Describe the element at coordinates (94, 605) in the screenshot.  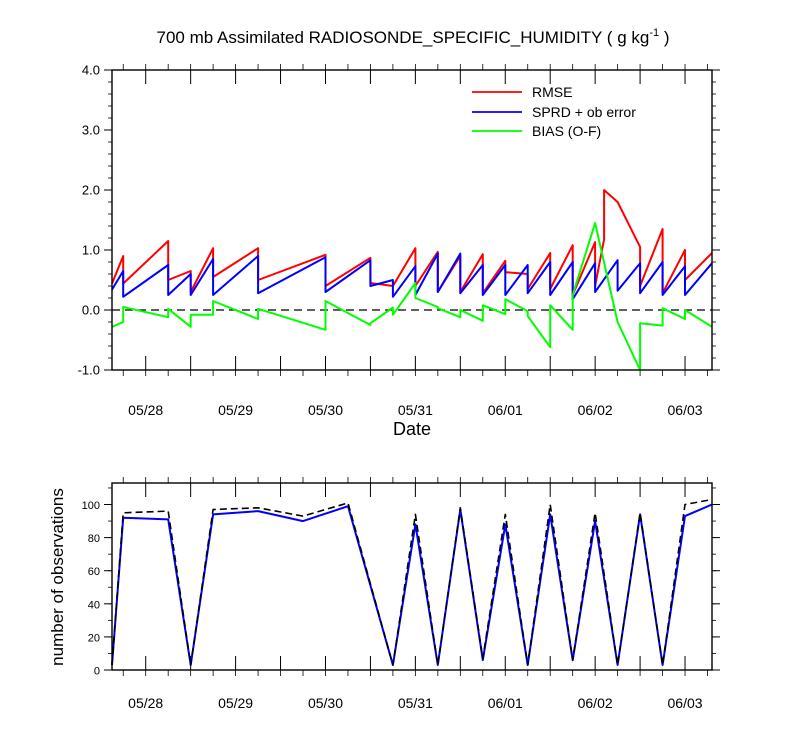
I see `y-tick-label: 40` at that location.